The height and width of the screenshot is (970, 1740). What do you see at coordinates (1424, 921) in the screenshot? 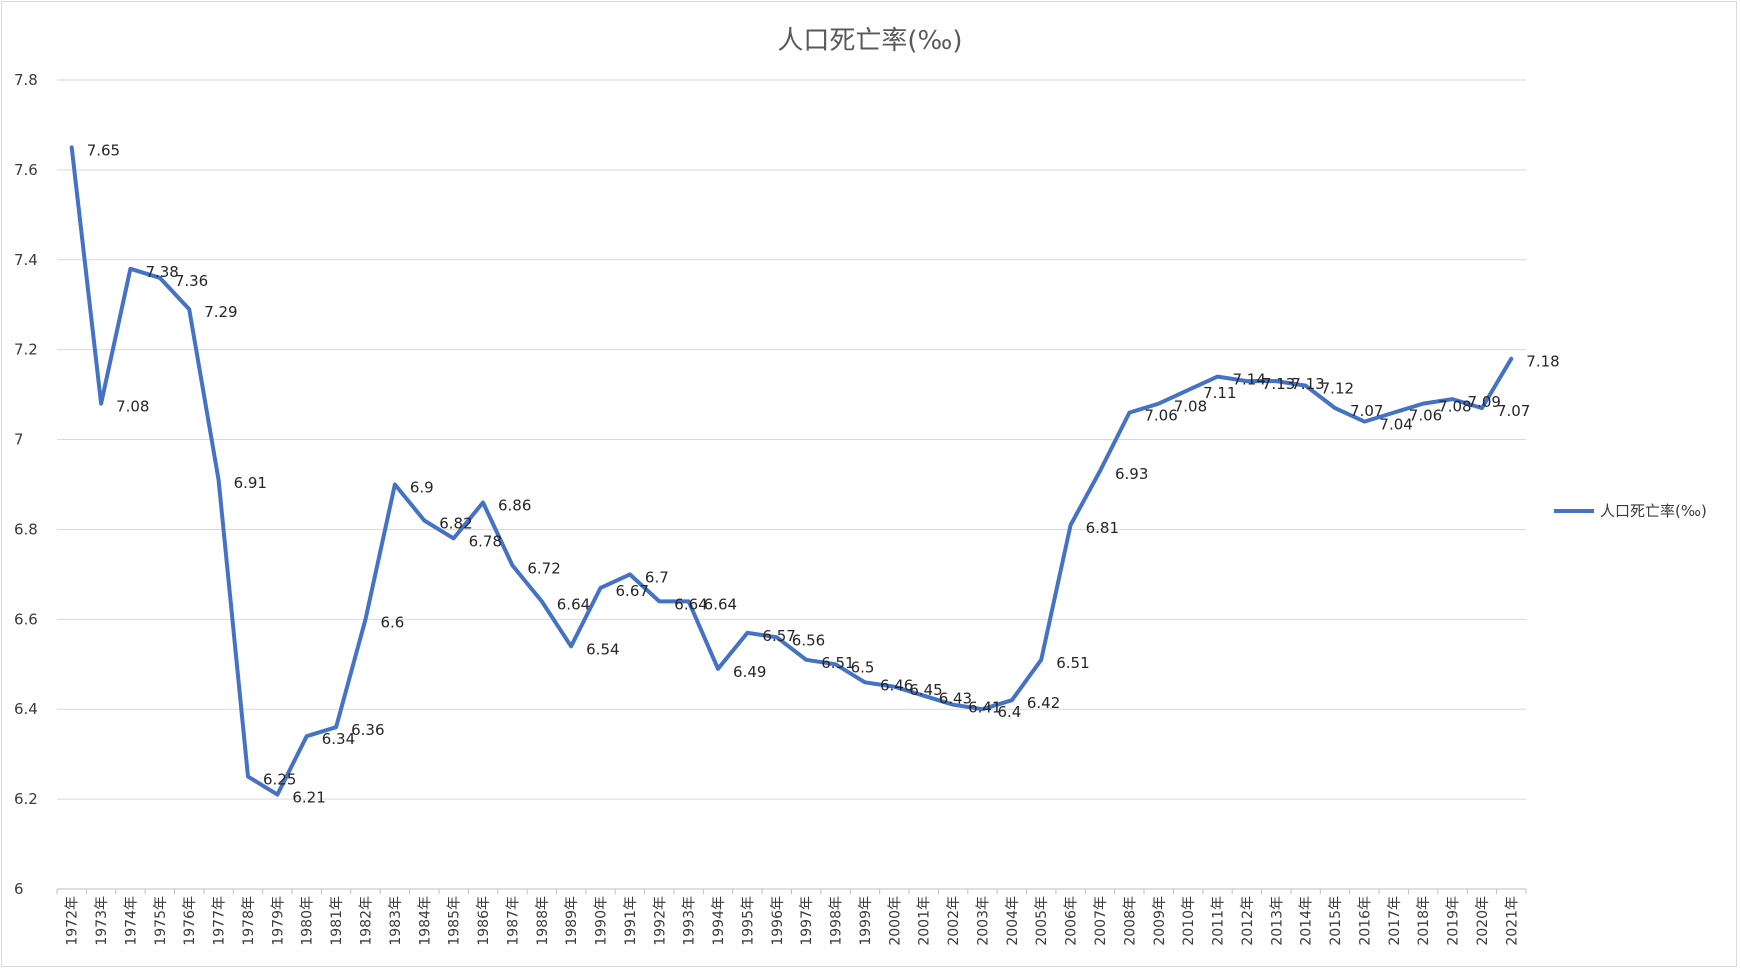
I see `x-tick-label: 2018年` at bounding box center [1424, 921].